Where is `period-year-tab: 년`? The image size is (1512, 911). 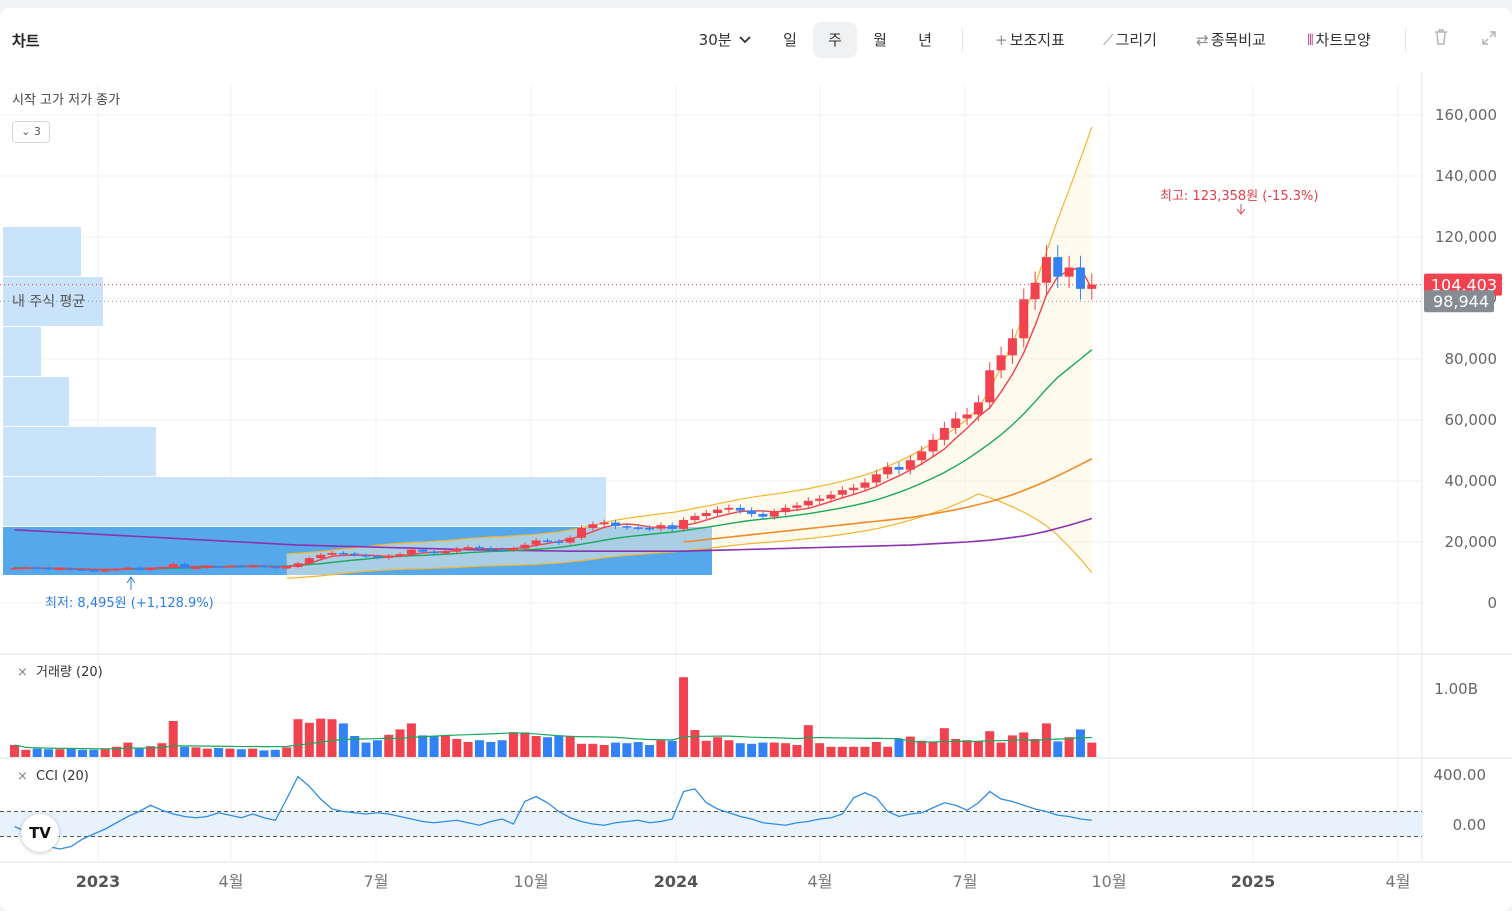 period-year-tab: 년 is located at coordinates (925, 40).